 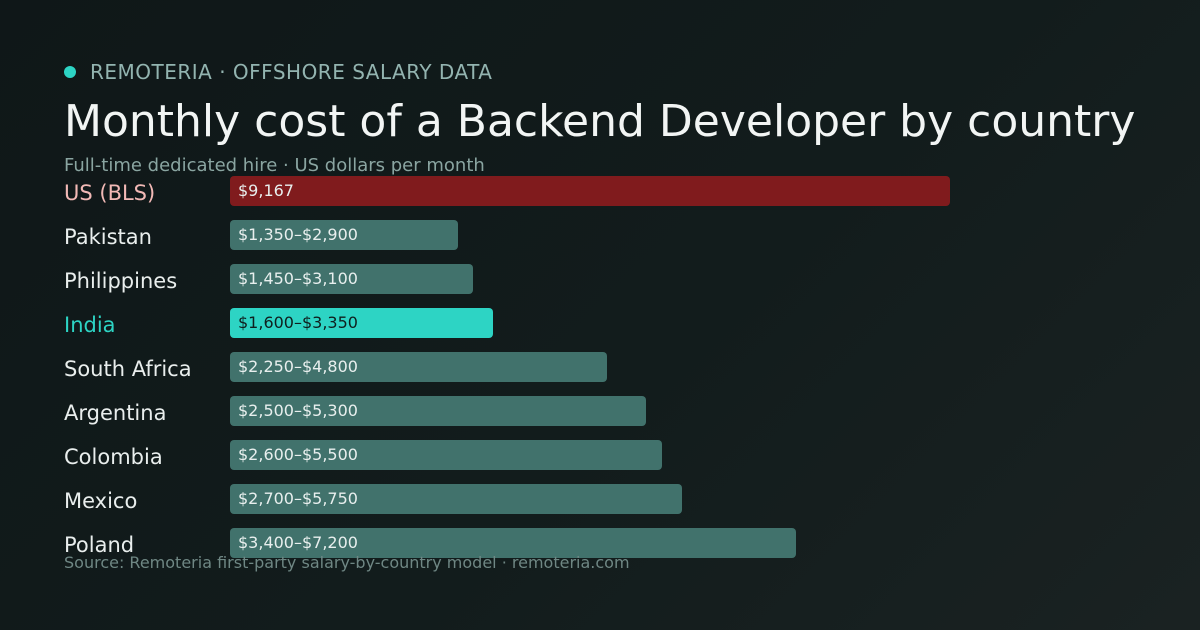 What do you see at coordinates (108, 237) in the screenshot?
I see `category-label: Pakistan` at bounding box center [108, 237].